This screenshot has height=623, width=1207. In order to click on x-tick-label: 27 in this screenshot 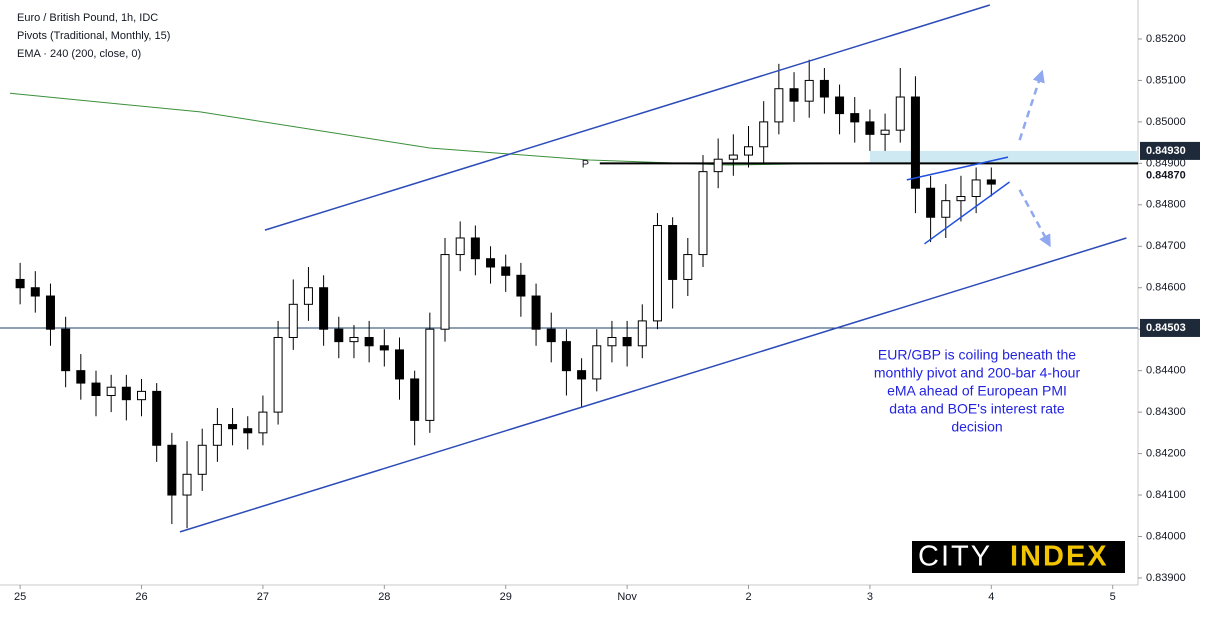, I will do `click(263, 597)`.